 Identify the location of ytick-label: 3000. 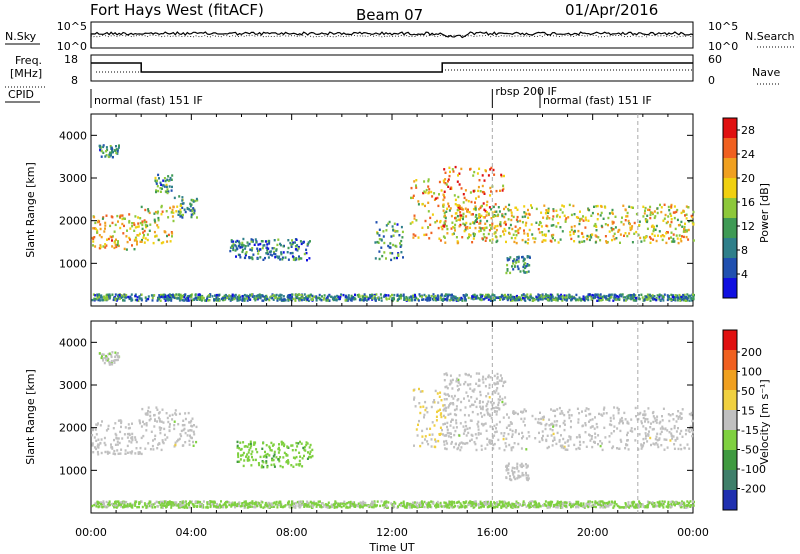
(73, 178).